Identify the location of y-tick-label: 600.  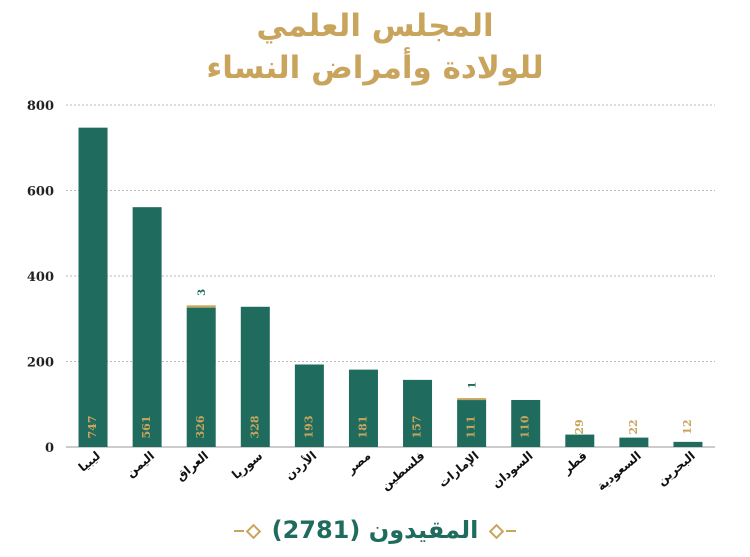
(40, 192).